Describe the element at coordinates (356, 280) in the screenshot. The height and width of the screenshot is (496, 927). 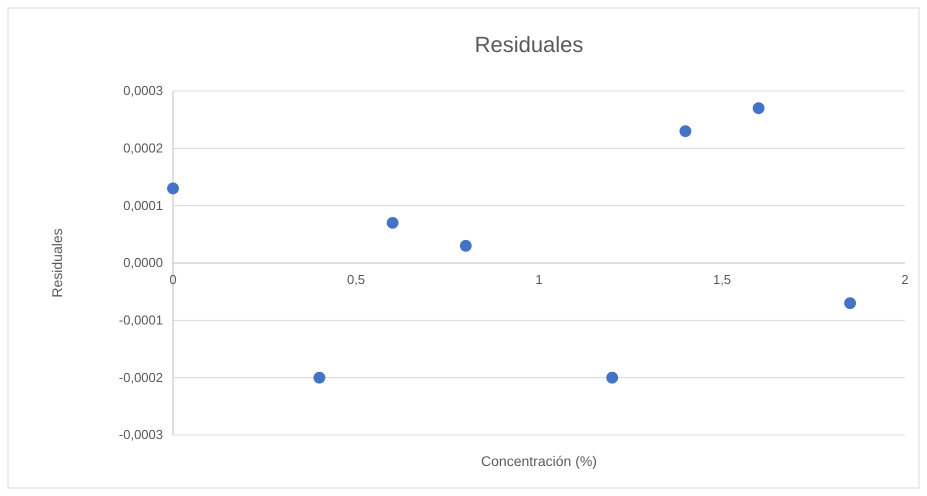
I see `x-tick-label: 0,5` at that location.